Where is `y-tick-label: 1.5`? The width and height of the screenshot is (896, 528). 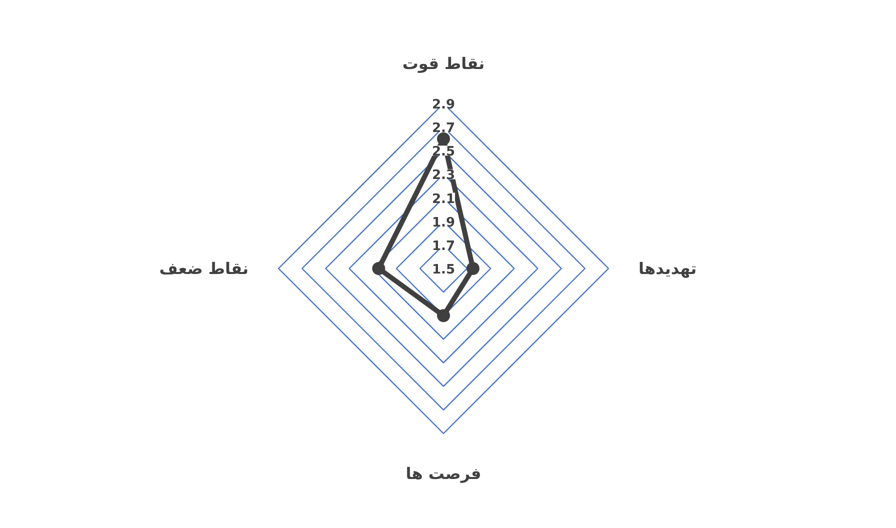
y-tick-label: 1.5 is located at coordinates (444, 270).